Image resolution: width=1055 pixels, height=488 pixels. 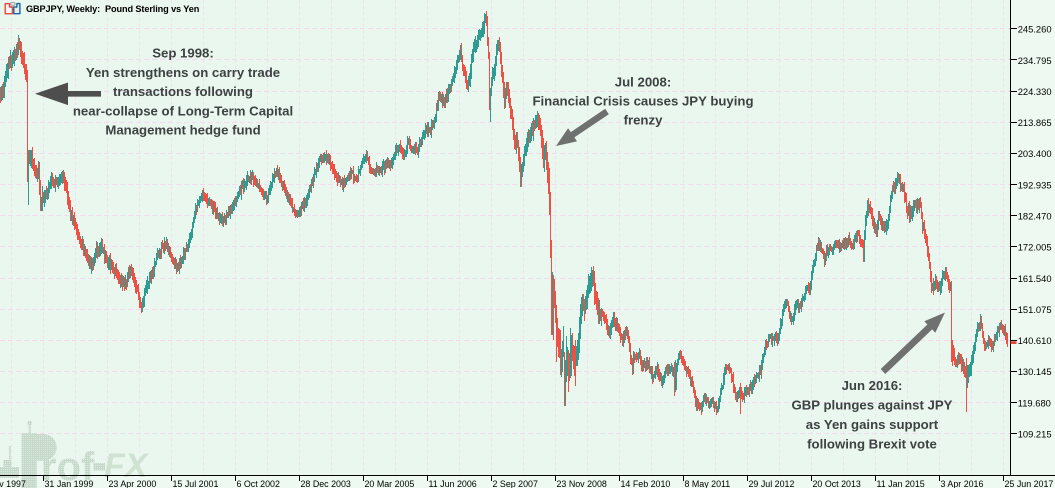 What do you see at coordinates (1035, 184) in the screenshot?
I see `svg-text: 192.935` at bounding box center [1035, 184].